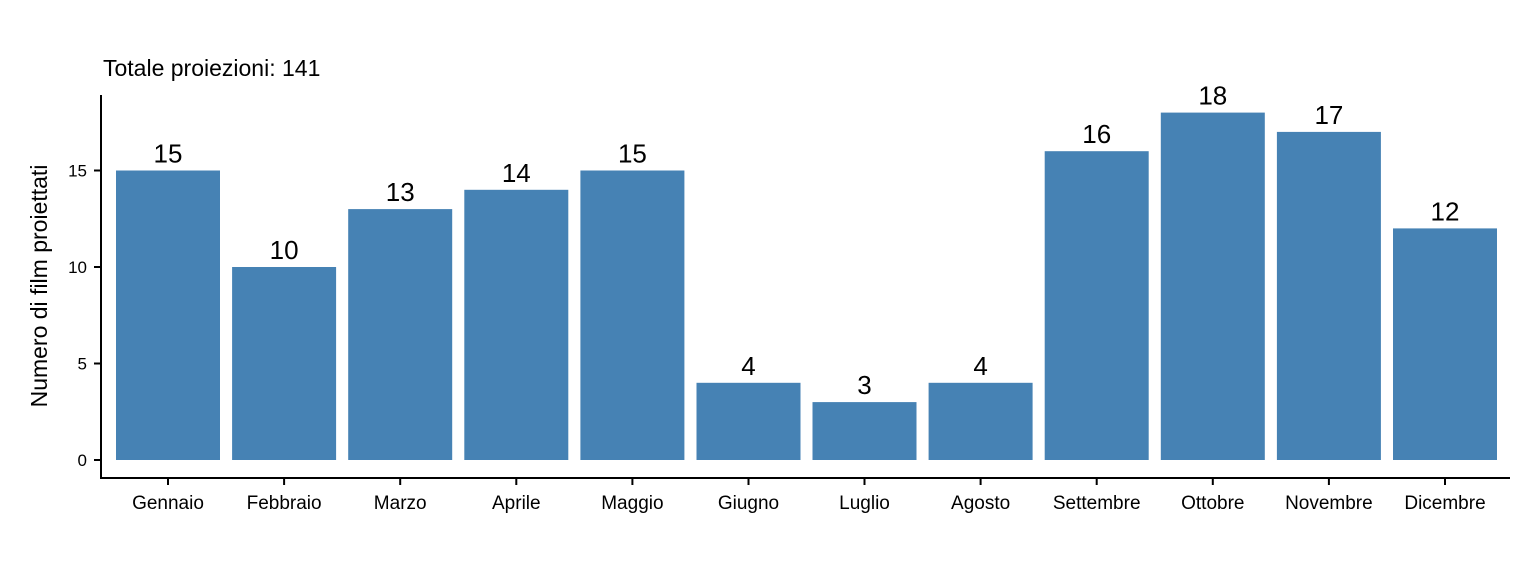 Image resolution: width=1536 pixels, height=576 pixels. What do you see at coordinates (864, 503) in the screenshot?
I see `x-tick-label-luglio: Luglio` at bounding box center [864, 503].